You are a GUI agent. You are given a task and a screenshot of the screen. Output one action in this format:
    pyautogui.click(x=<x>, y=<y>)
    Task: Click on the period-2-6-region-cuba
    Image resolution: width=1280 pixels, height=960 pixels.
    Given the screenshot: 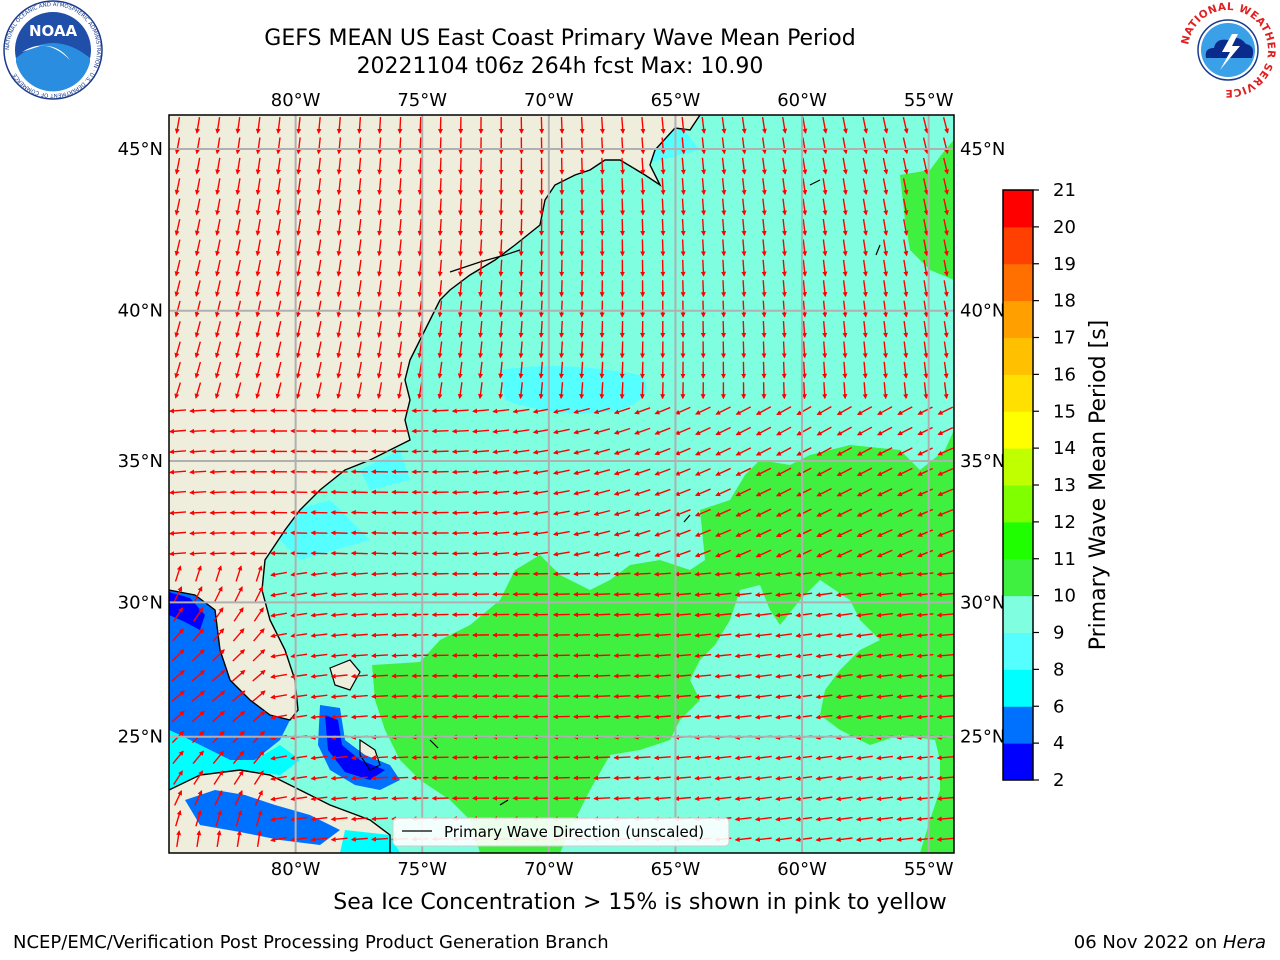 What is the action you would take?
    pyautogui.click(x=262, y=817)
    